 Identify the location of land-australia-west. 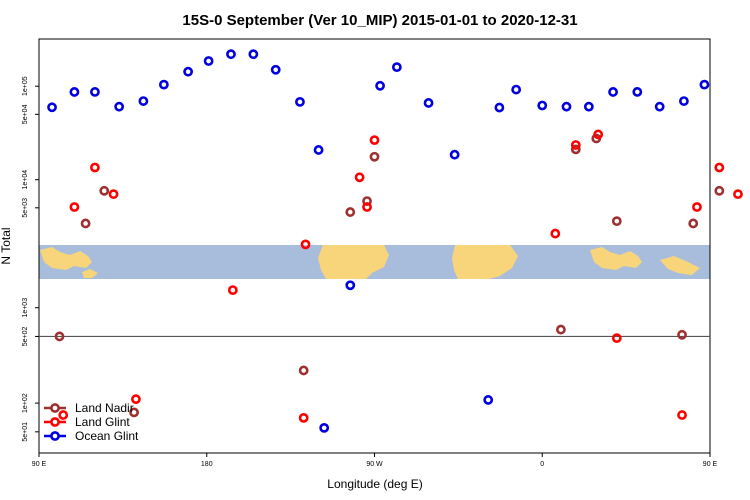
(90, 273).